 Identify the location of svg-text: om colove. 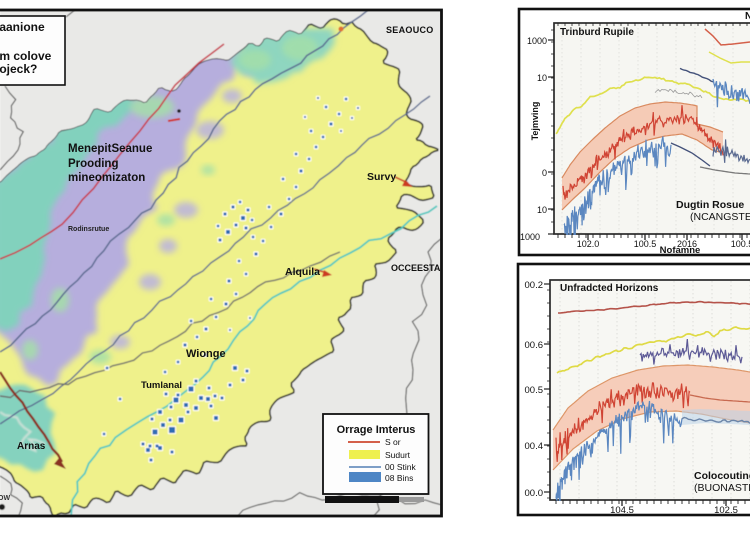
(26, 56).